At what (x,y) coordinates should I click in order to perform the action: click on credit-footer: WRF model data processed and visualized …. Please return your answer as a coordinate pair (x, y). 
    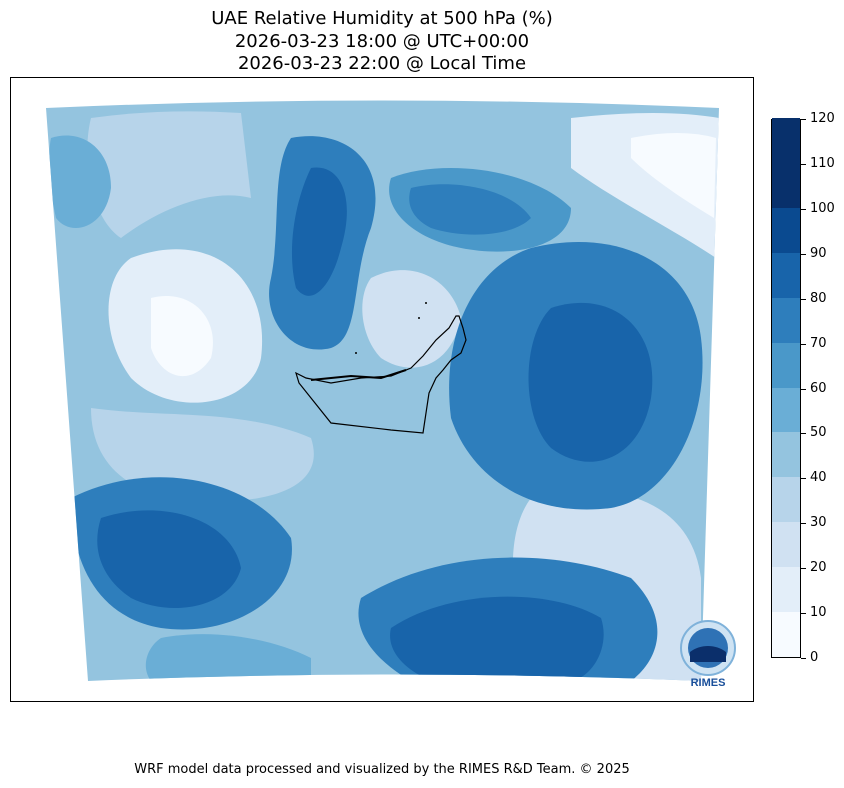
    Looking at the image, I should click on (382, 769).